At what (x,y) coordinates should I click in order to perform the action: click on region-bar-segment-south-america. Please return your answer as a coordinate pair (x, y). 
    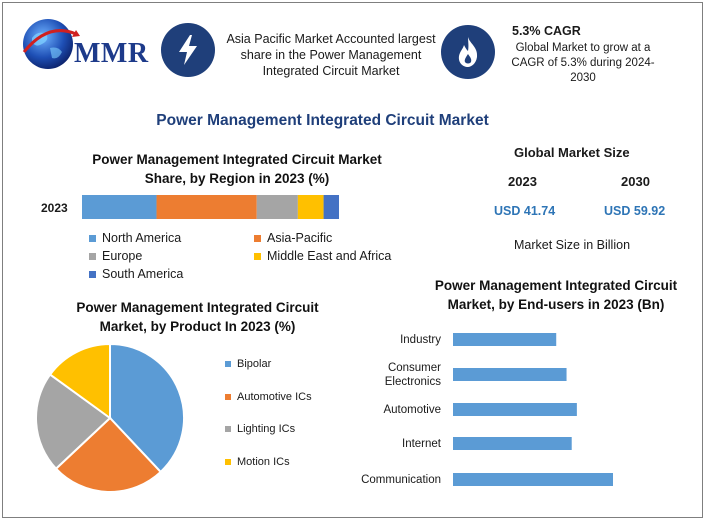
    Looking at the image, I should click on (331, 207).